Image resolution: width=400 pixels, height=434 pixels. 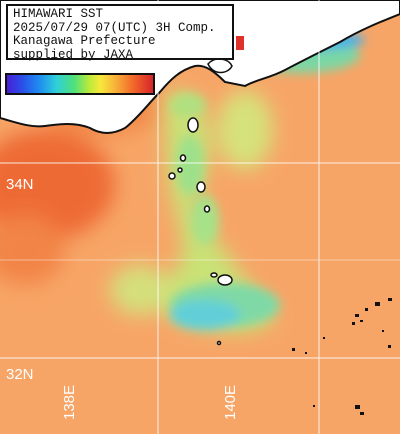 I want to click on lat-label-34n: 34N, so click(x=20, y=184).